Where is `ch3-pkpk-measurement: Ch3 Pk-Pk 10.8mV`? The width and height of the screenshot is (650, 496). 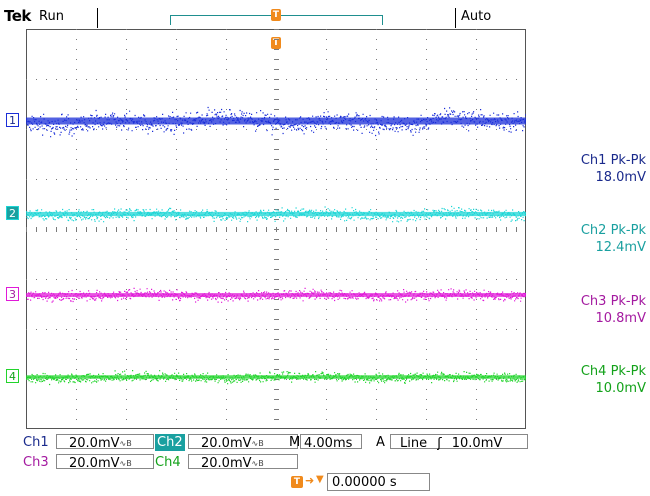
ch3-pkpk-measurement: Ch3 Pk-Pk 10.8mV is located at coordinates (587, 310).